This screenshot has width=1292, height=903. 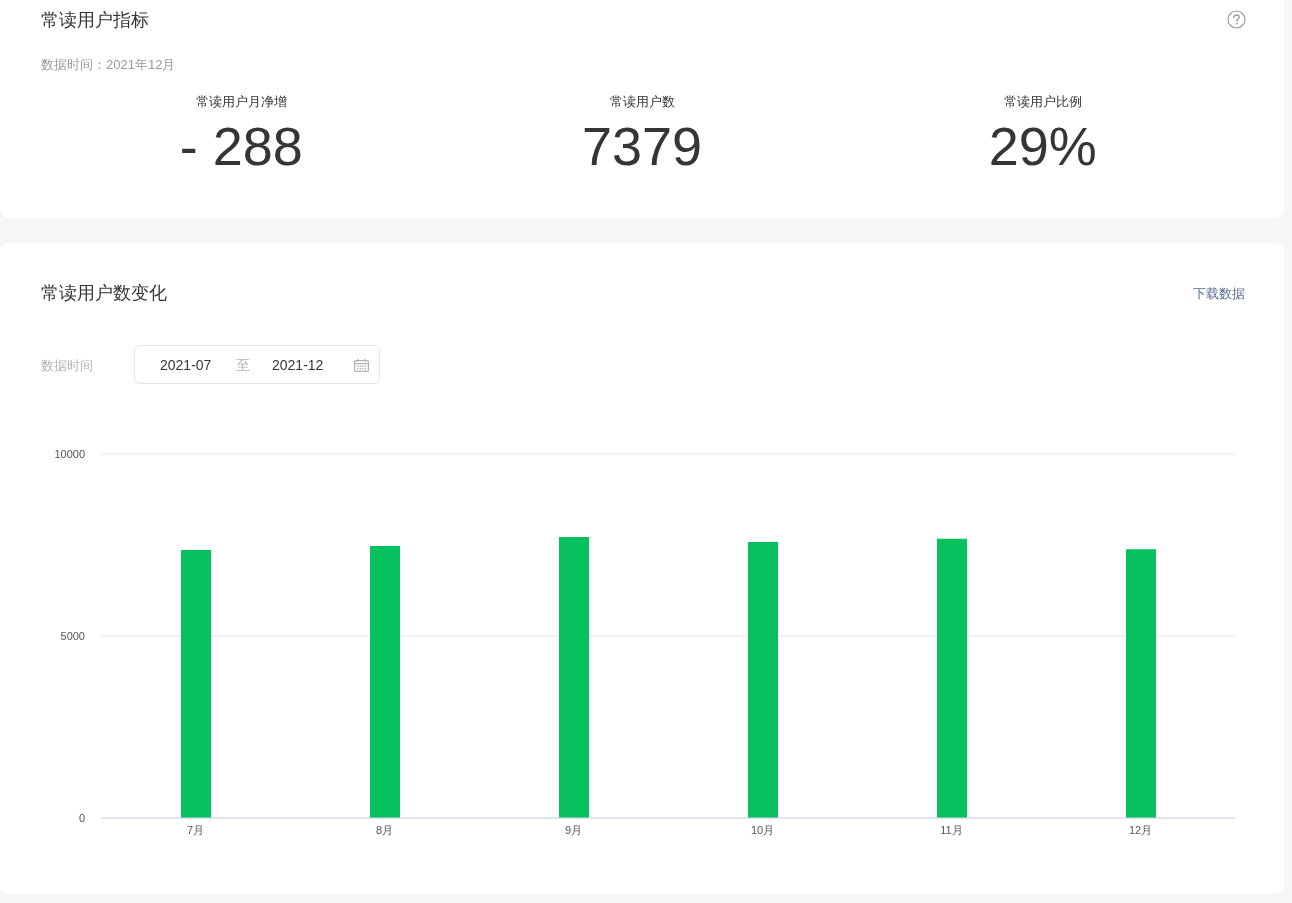 What do you see at coordinates (642, 101) in the screenshot?
I see `category-label: 常读用户数` at bounding box center [642, 101].